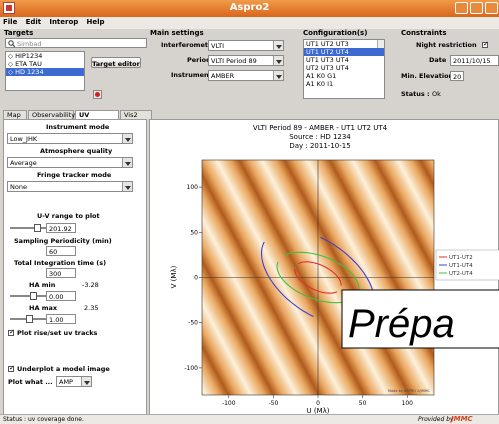 The height and width of the screenshot is (424, 499). I want to click on chart-credit: Made by ASPRO 2/JMMC, so click(409, 391).